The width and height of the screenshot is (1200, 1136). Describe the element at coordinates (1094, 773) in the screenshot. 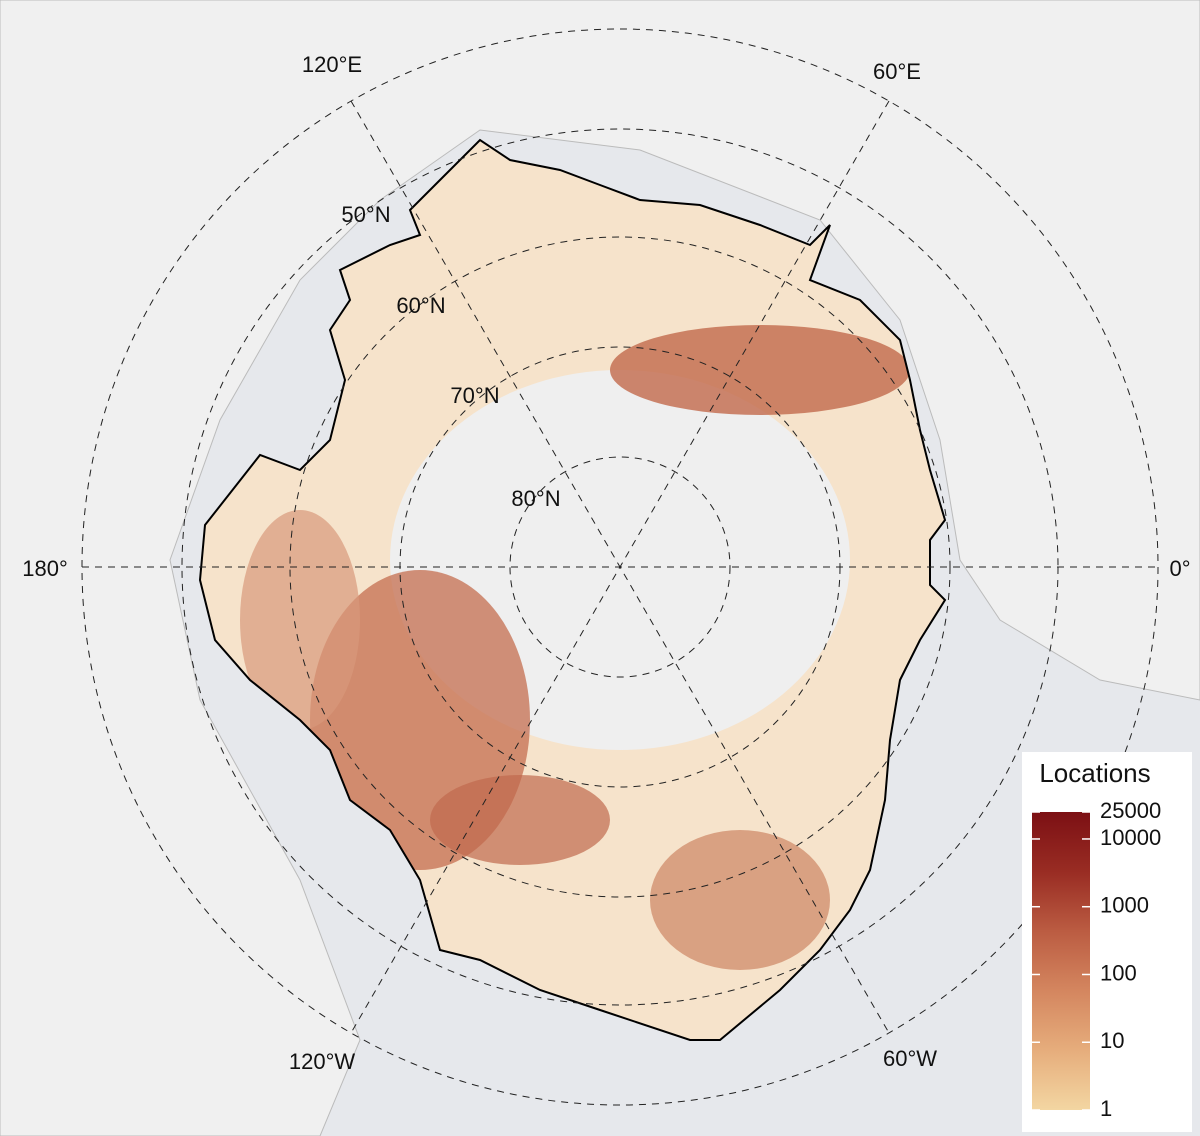

I see `legend-title: Locations` at that location.